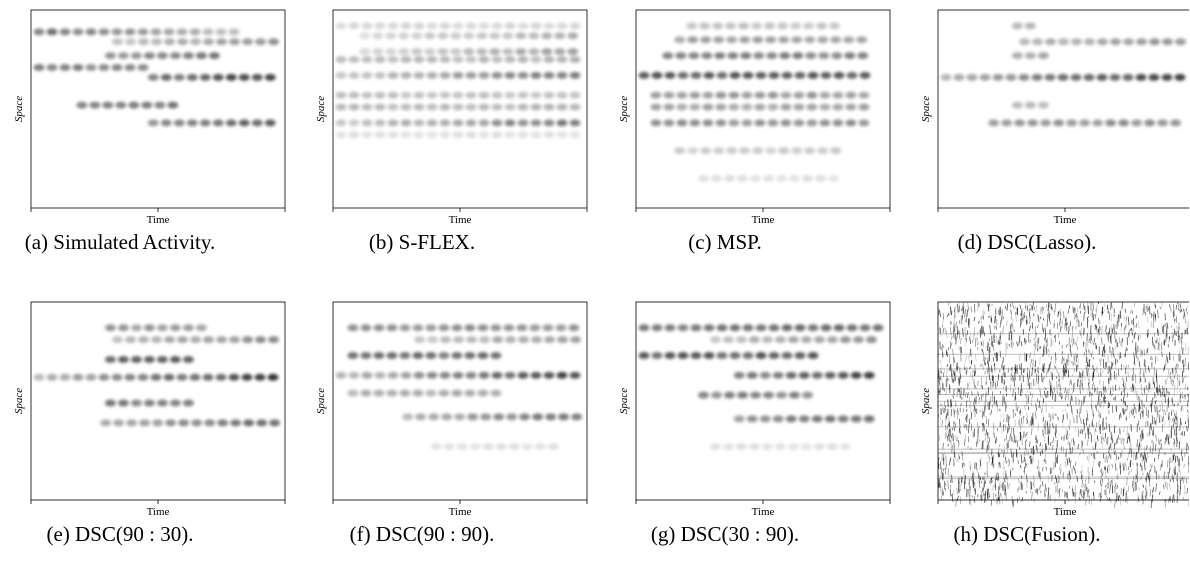 This screenshot has width=1190, height=578. I want to click on y-axis-label: Space, so click(926, 401).